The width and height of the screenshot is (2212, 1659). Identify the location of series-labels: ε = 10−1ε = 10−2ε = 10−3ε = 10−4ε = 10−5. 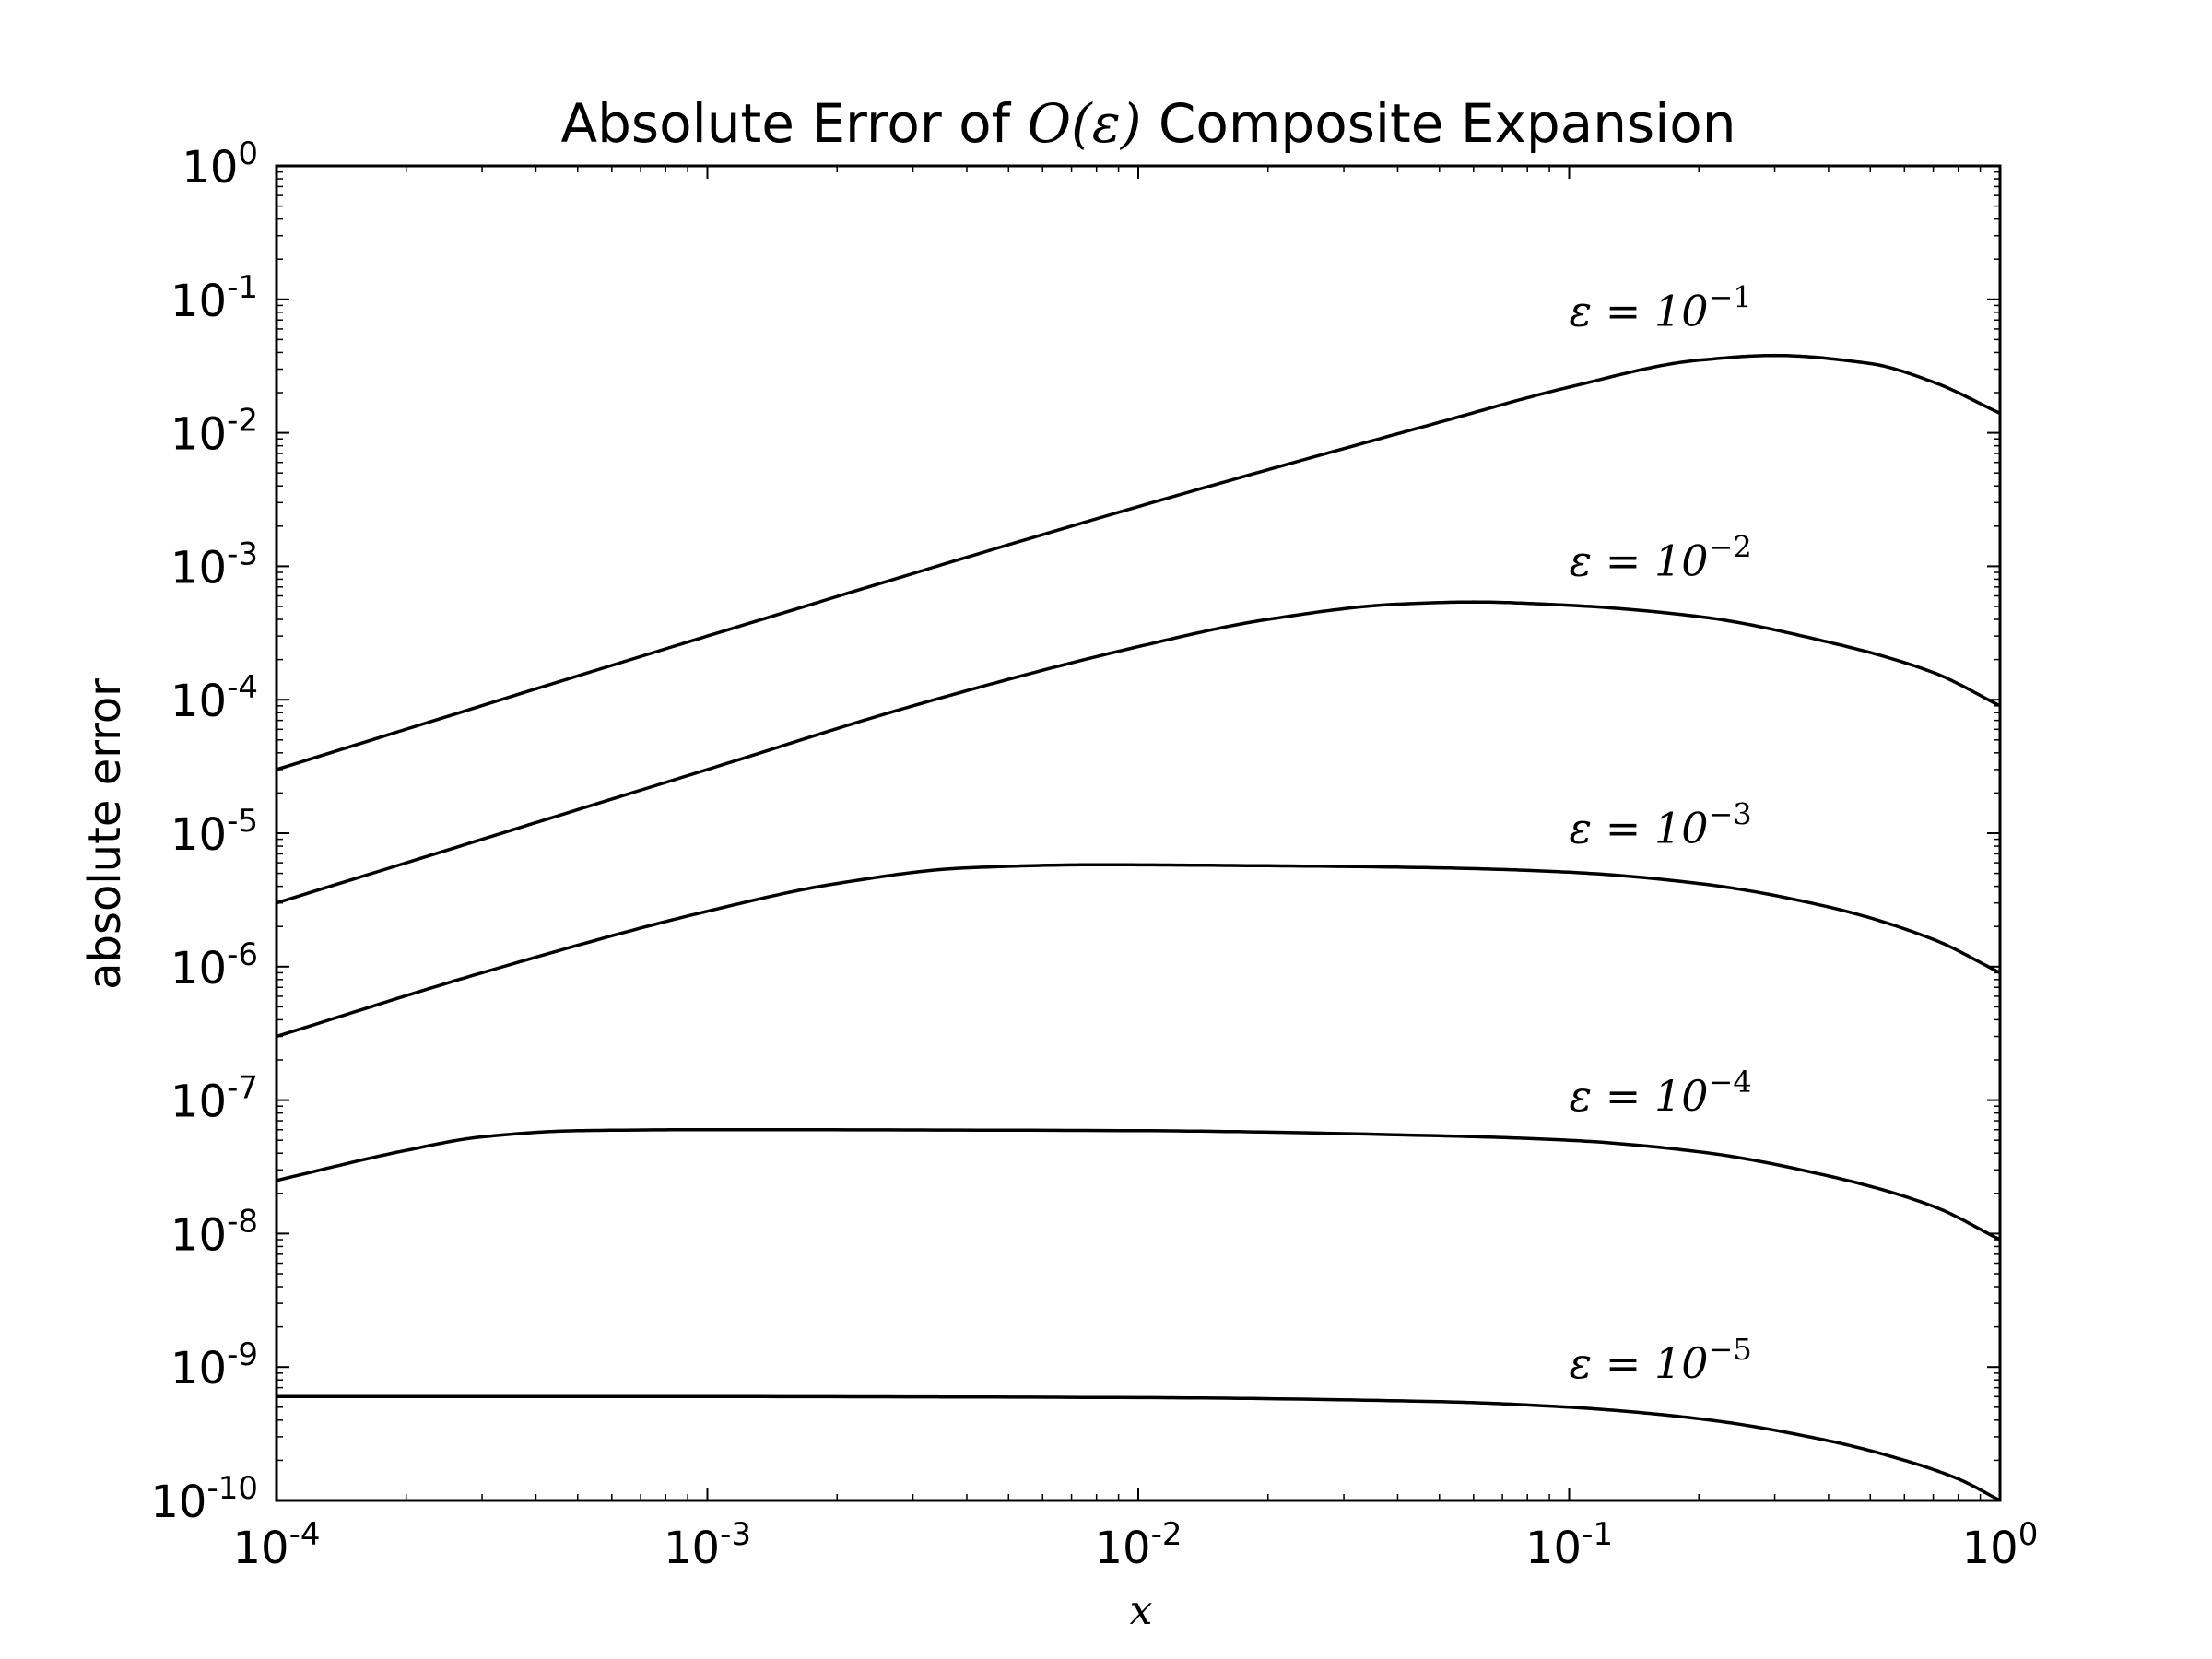
(1661, 834).